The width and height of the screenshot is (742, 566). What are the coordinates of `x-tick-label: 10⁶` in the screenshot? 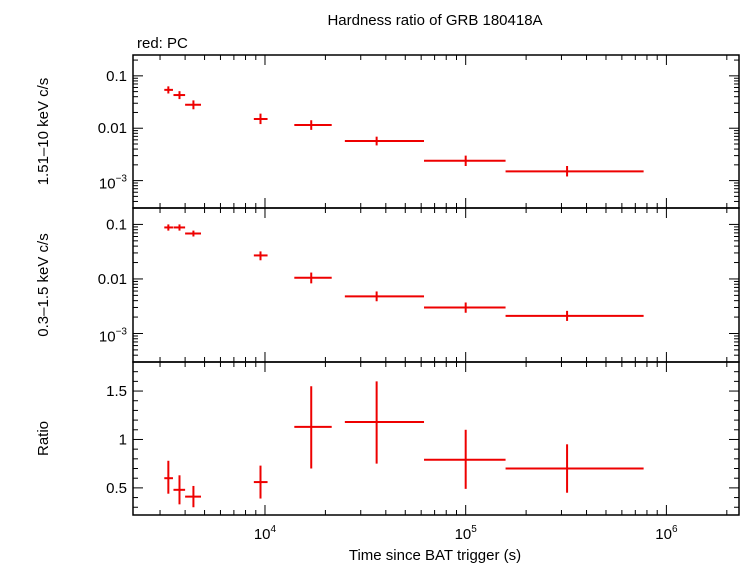 It's located at (666, 533).